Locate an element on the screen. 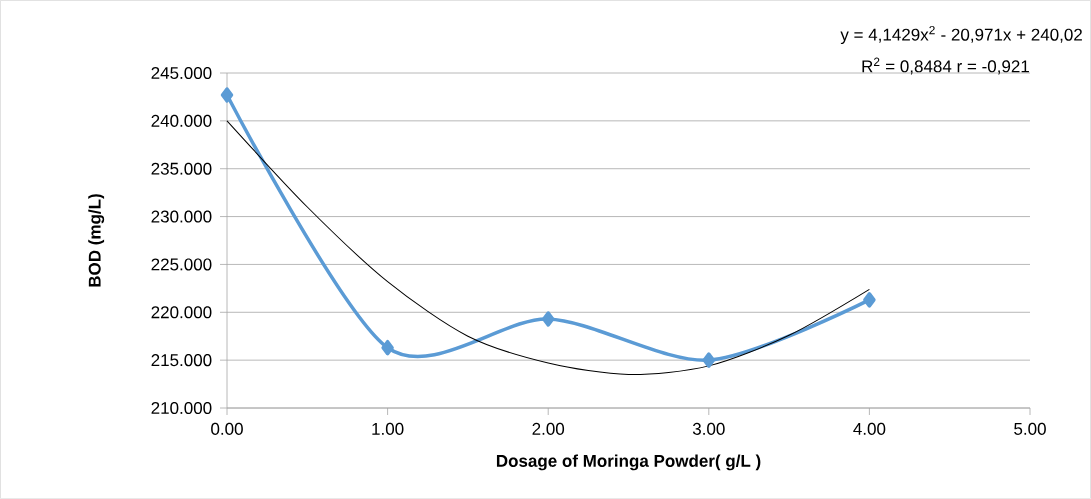 This screenshot has width=1091, height=499. x-tick-label: 5.00 is located at coordinates (1030, 428).